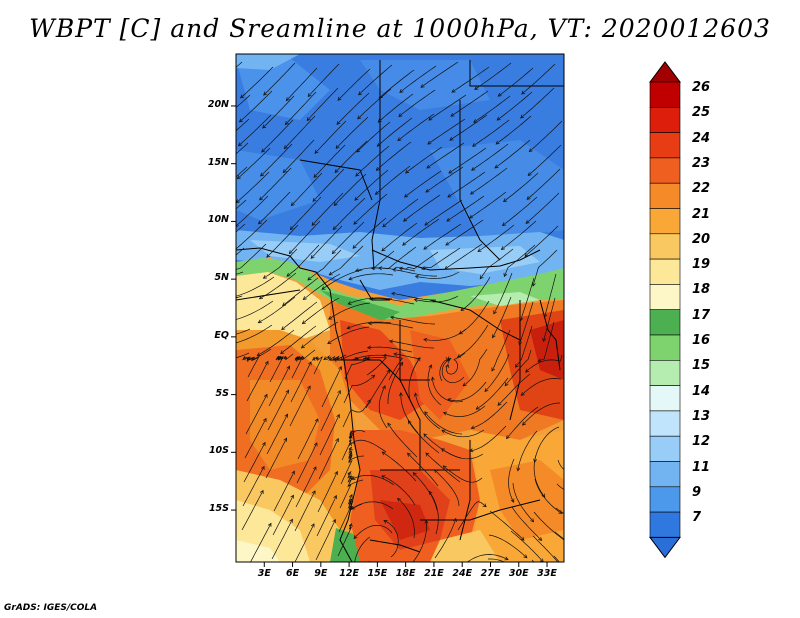  I want to click on lon-tick-label: 33E, so click(547, 573).